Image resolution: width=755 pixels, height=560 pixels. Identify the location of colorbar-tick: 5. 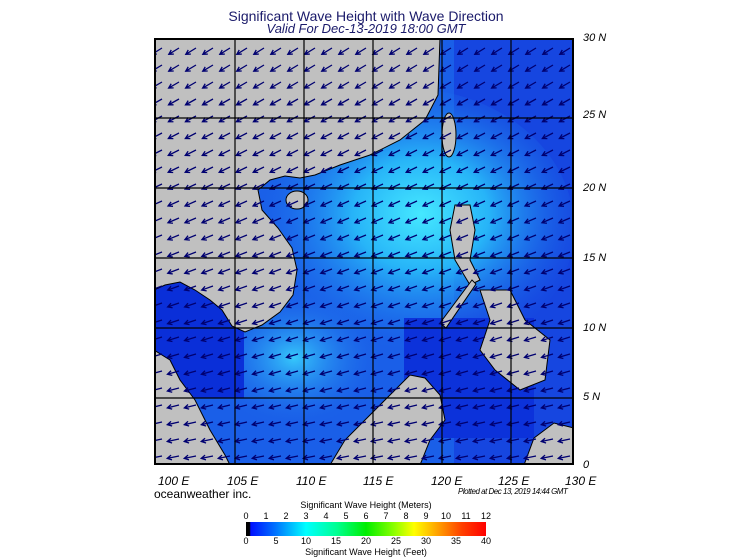
(346, 516).